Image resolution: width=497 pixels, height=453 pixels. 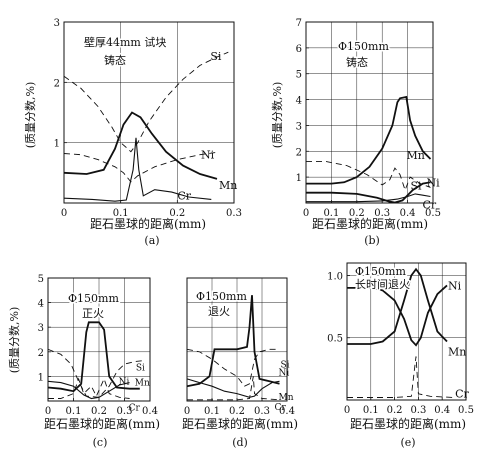 I want to click on panel-annotation: 长时间退火, so click(x=382, y=284).